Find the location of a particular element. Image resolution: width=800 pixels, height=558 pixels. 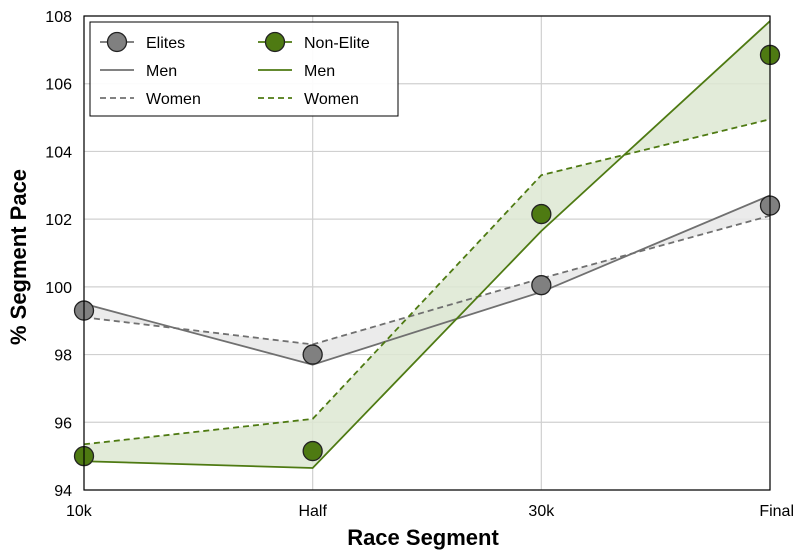

legend-non-elite-marker is located at coordinates (275, 42).